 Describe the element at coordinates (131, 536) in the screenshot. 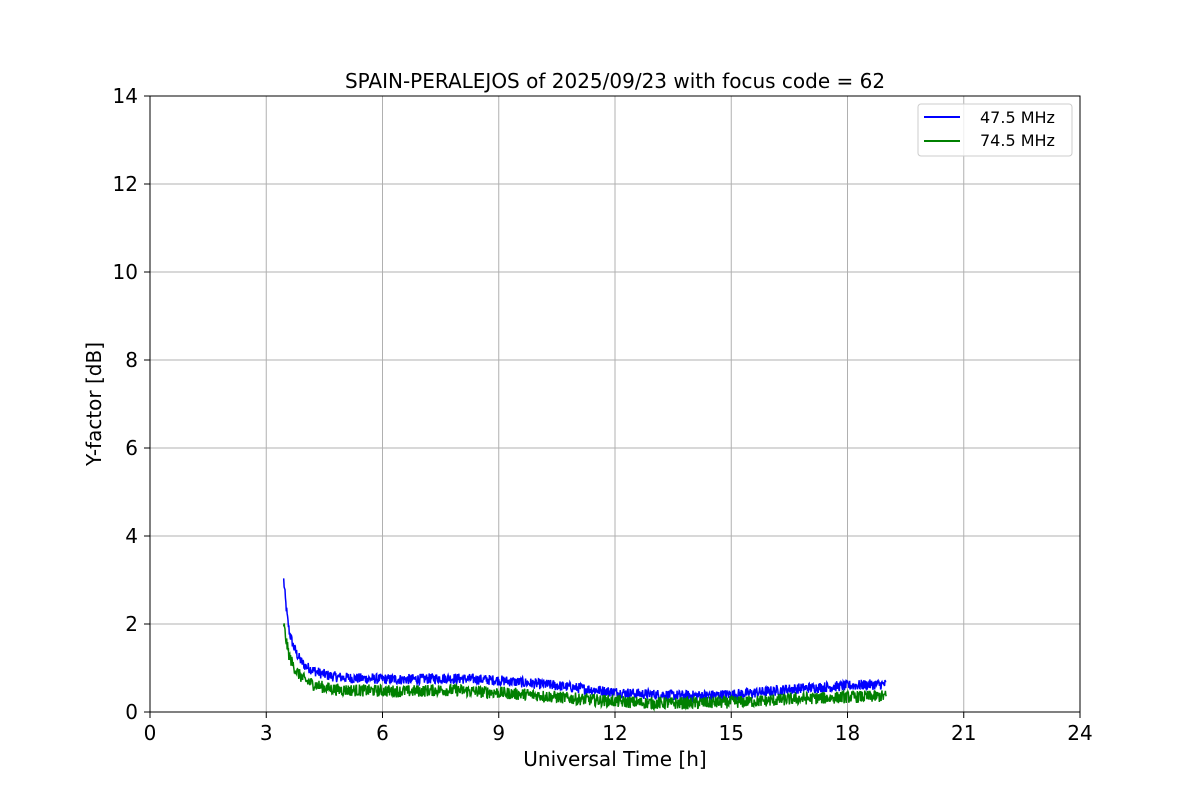

I see `y-tick-label: 4` at that location.